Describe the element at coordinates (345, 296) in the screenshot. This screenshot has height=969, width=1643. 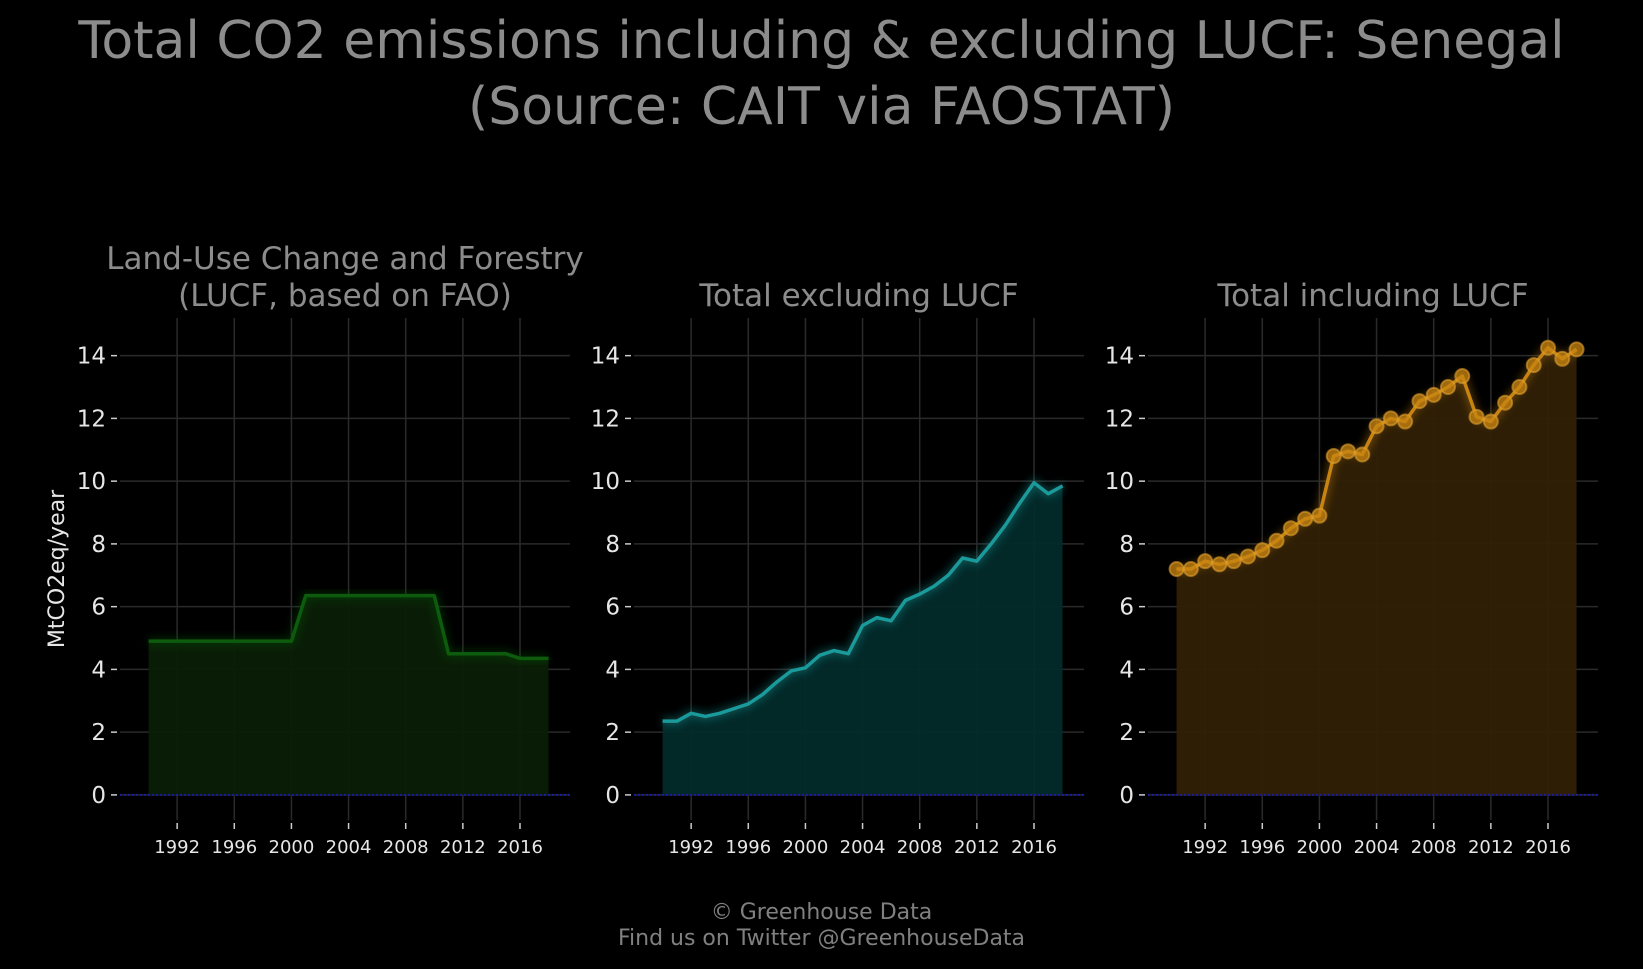
I see `panel-title-line: (LUCF, based on FAO)` at that location.